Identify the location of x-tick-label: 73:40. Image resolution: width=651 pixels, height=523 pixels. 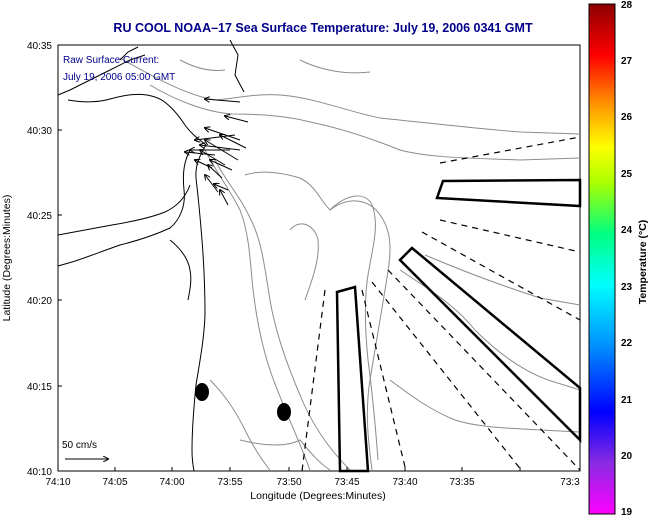
(404, 482).